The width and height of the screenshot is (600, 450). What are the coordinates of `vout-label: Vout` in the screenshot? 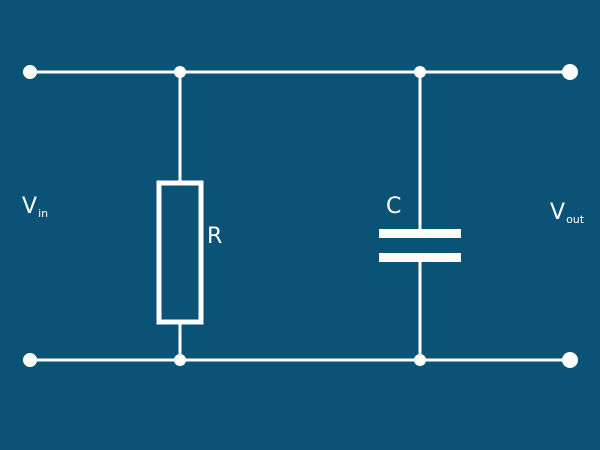 It's located at (567, 213).